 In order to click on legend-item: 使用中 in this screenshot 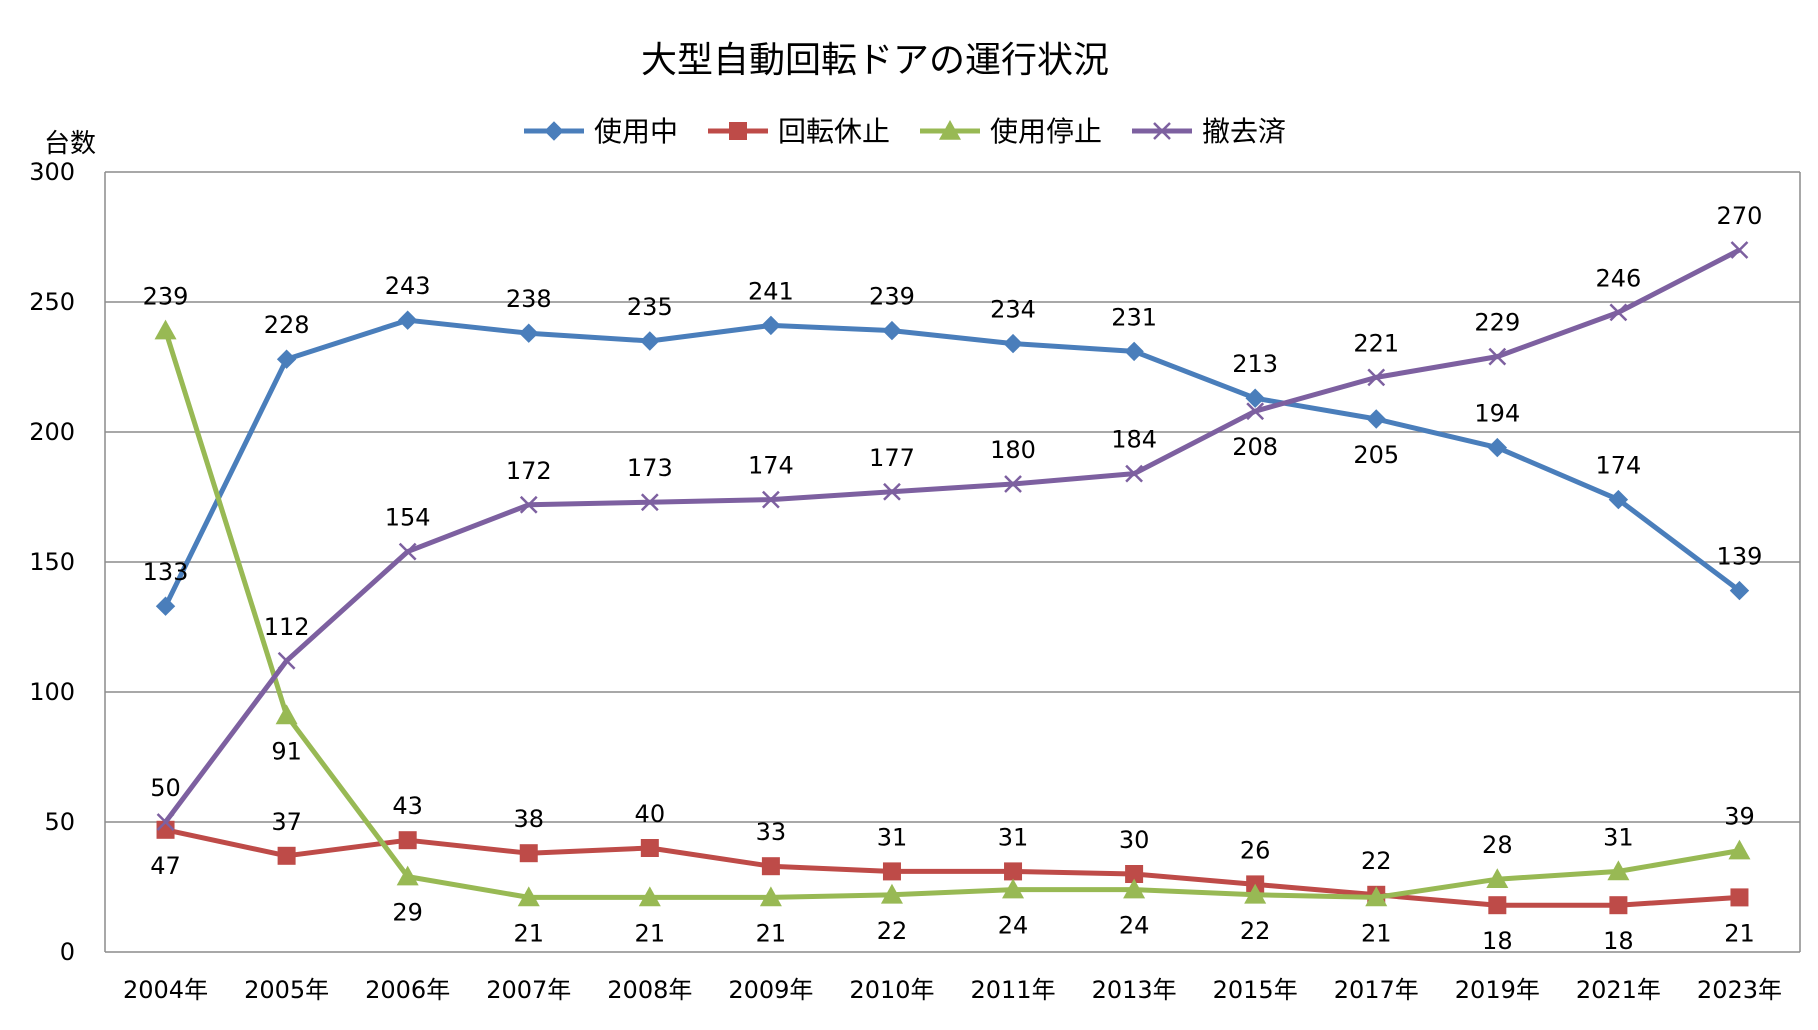, I will do `click(601, 131)`.